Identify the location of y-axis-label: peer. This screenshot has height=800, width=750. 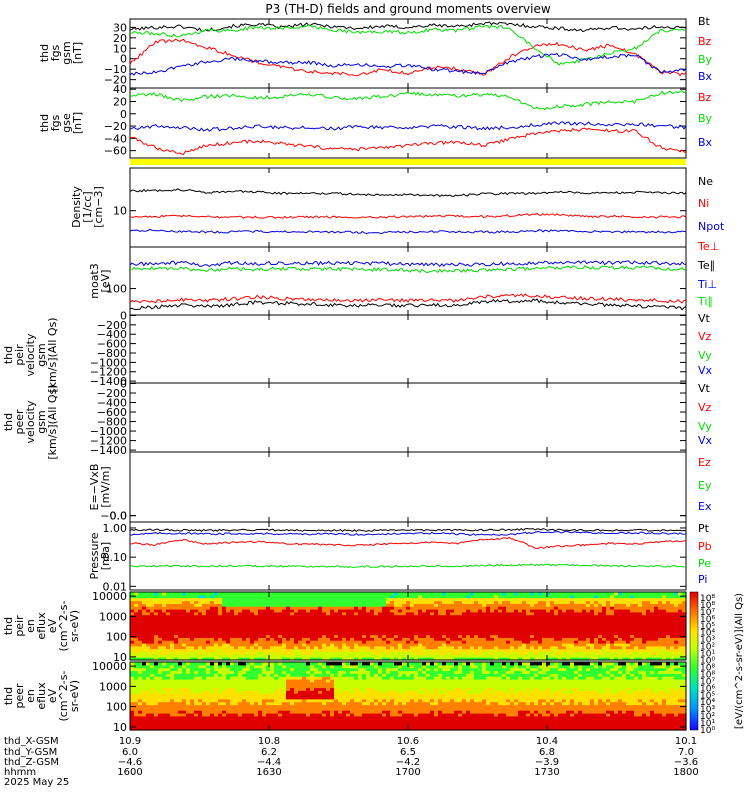
(19, 422).